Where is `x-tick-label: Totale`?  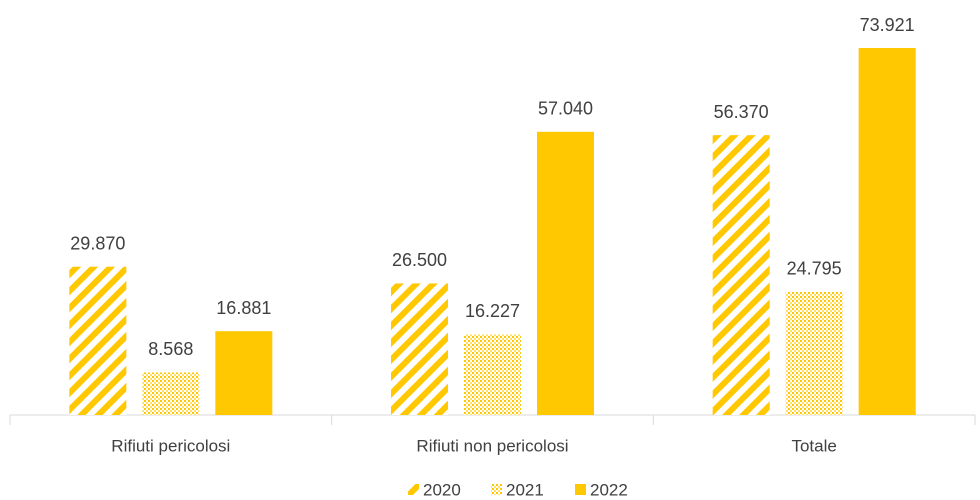 x-tick-label: Totale is located at coordinates (813, 445).